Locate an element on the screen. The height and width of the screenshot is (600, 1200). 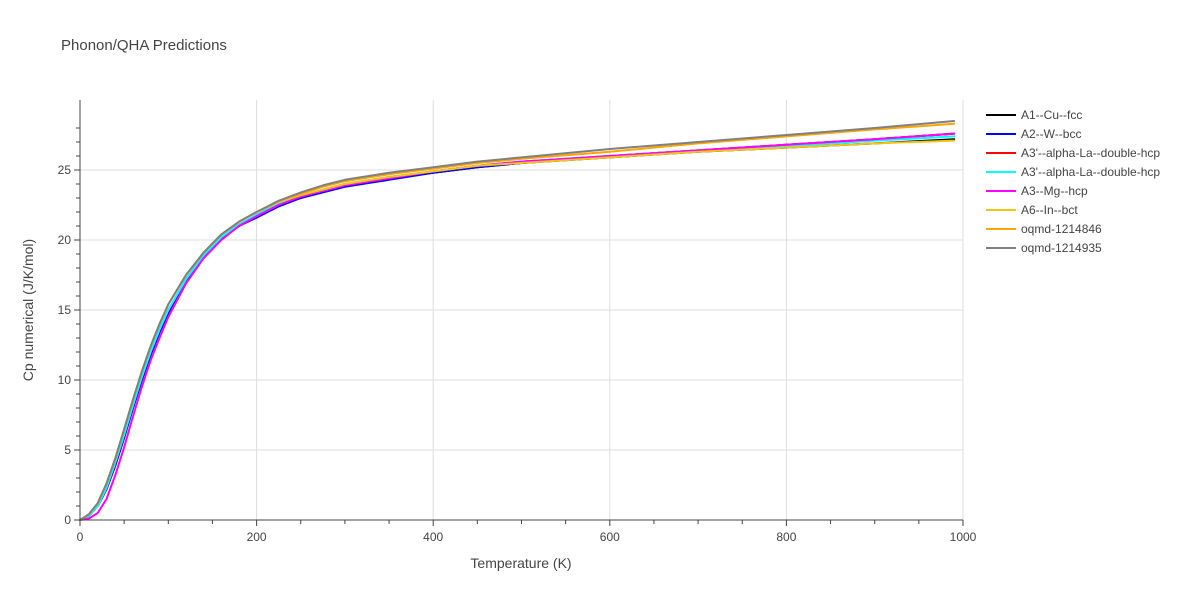
legend-item-7: oqmd-1214846 is located at coordinates (1044, 229).